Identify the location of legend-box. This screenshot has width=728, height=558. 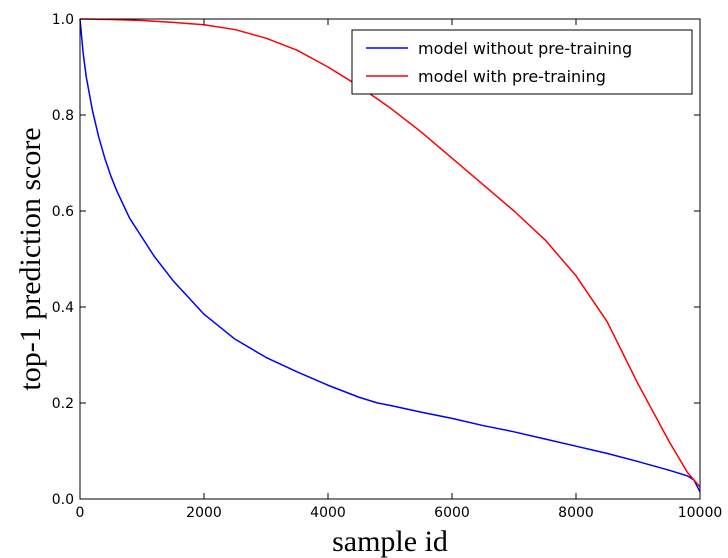
(522, 62).